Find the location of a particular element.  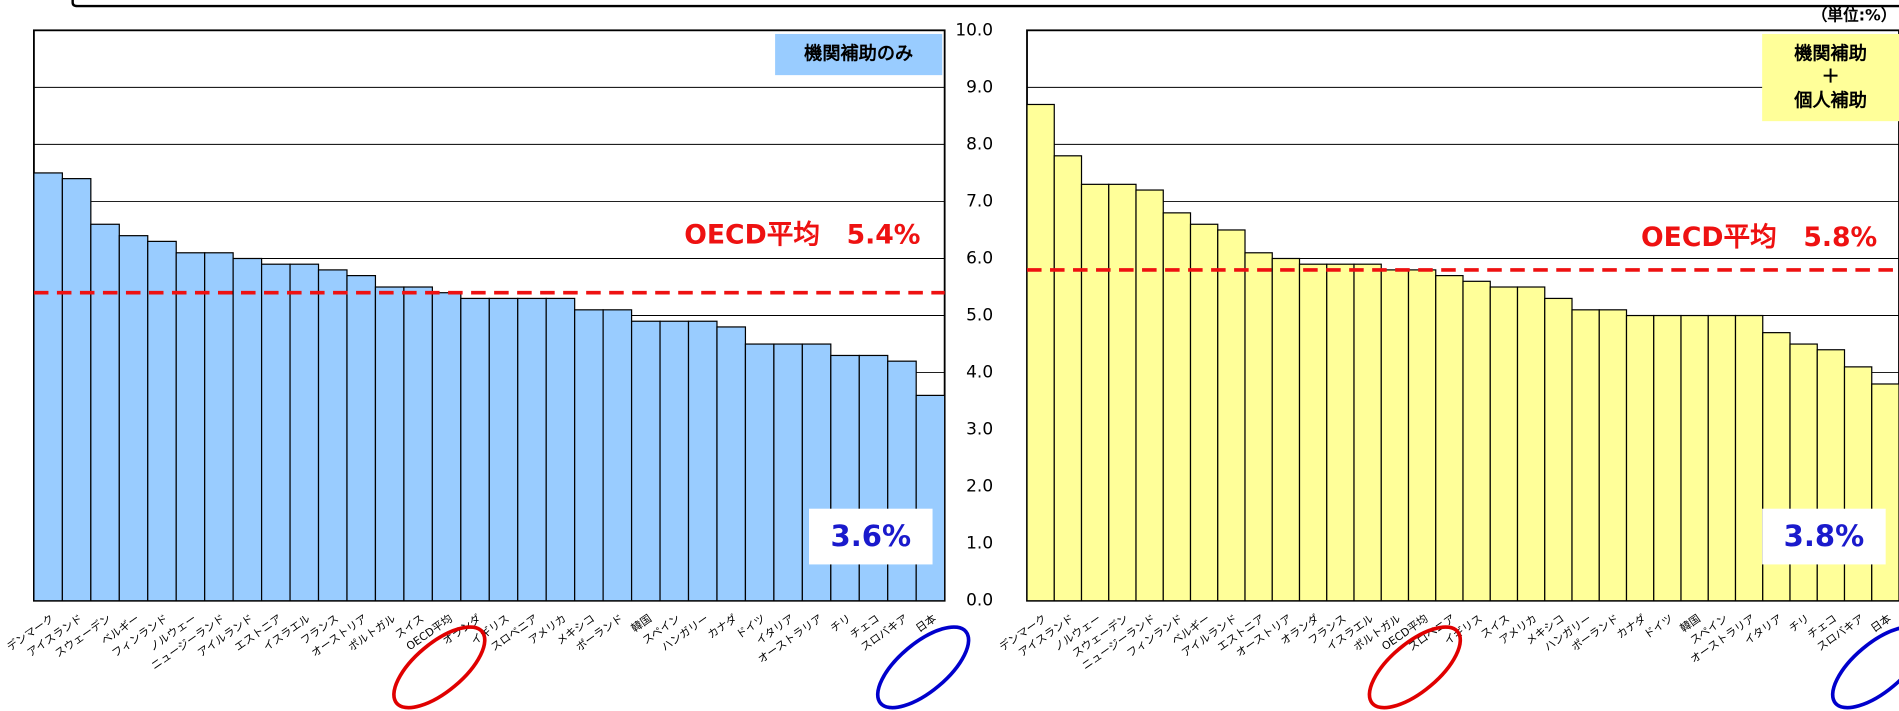

title-holder: 機関補助 ＋ 個人補助 is located at coordinates (1830, 77).